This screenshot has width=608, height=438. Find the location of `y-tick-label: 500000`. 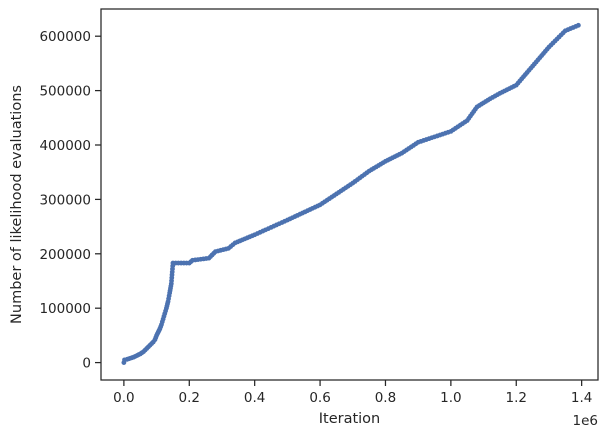

y-tick-label: 500000 is located at coordinates (65, 92).